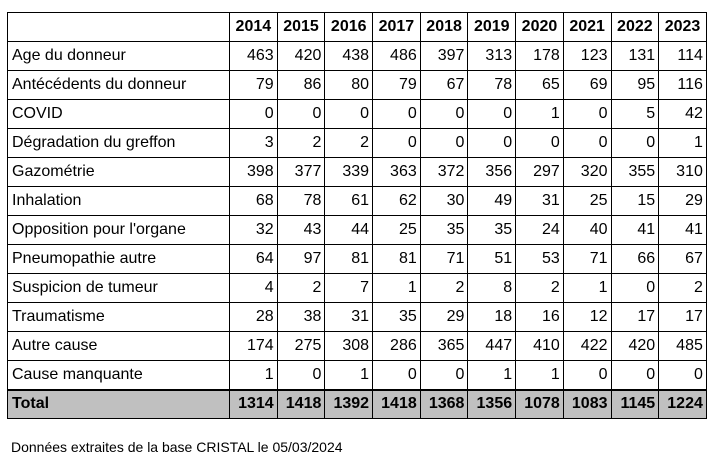 The image size is (722, 474). What do you see at coordinates (253, 403) in the screenshot?
I see `total-cell: 1314` at bounding box center [253, 403].